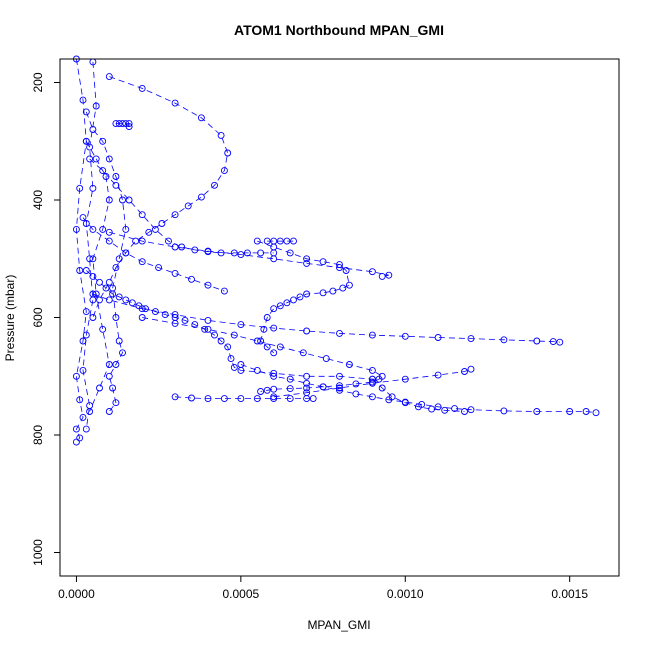 The width and height of the screenshot is (650, 650). Describe the element at coordinates (10, 318) in the screenshot. I see `y-axis-label: Pressure (mbar)` at that location.